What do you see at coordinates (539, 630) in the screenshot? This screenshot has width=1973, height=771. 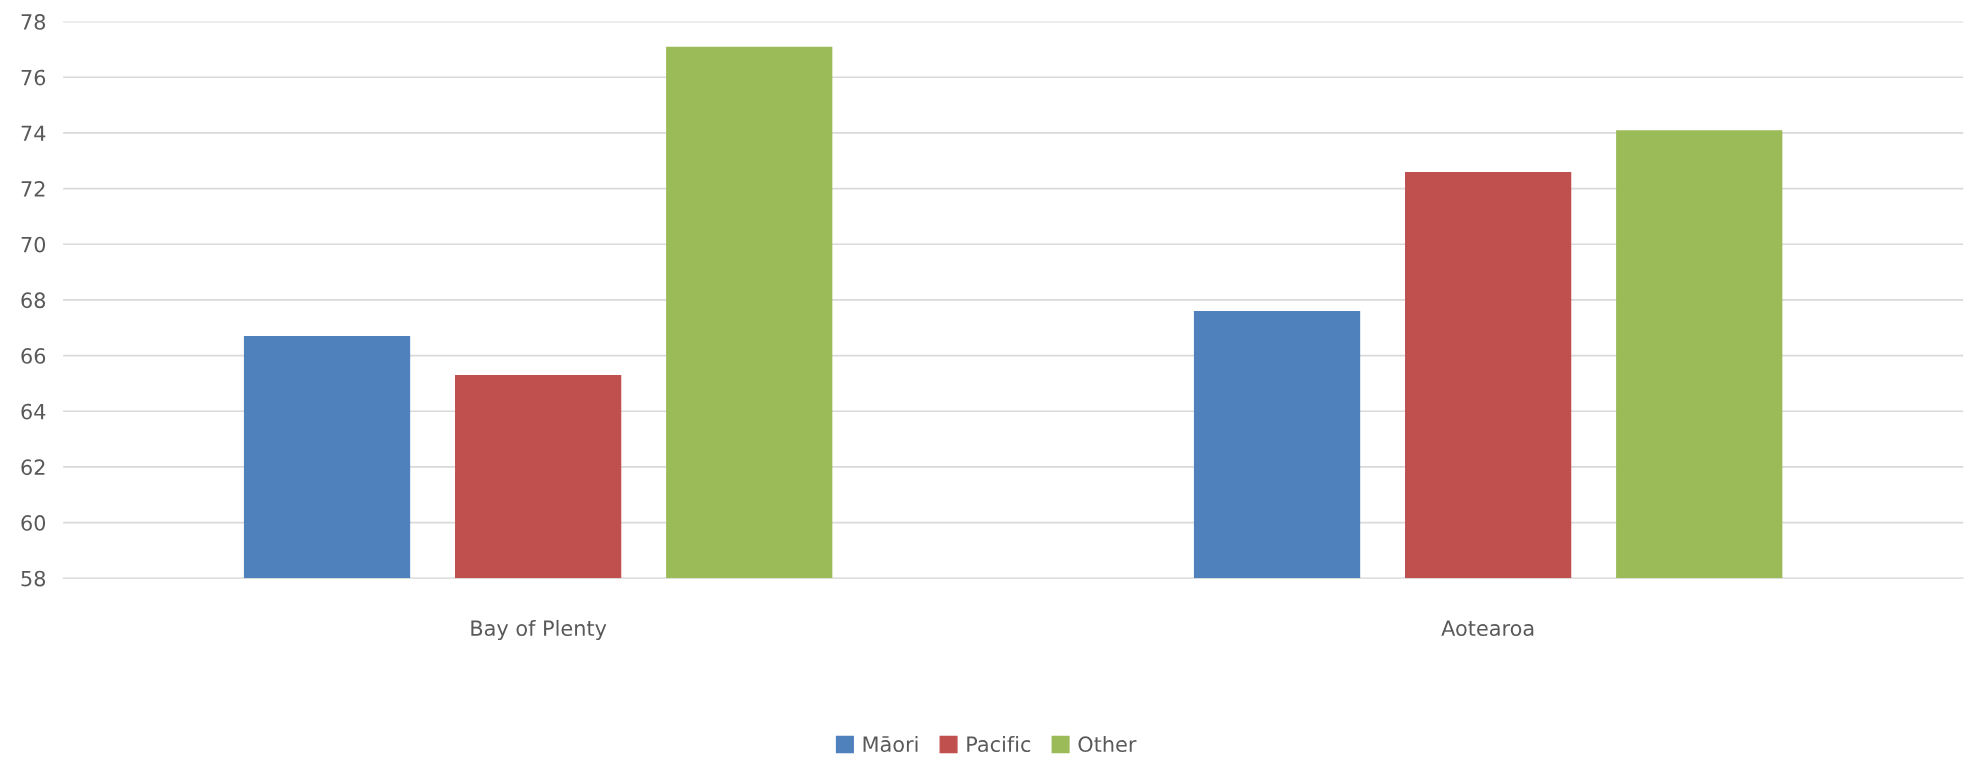 I see `x-tick-label: Bay of Plenty` at bounding box center [539, 630].